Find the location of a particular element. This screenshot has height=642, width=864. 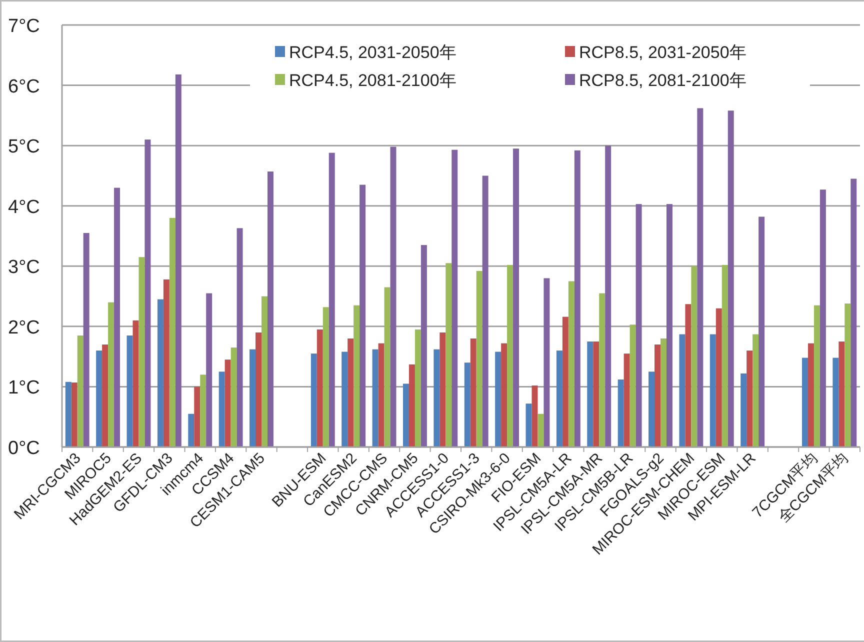

y-tick-label: 5°C is located at coordinates (24, 147).